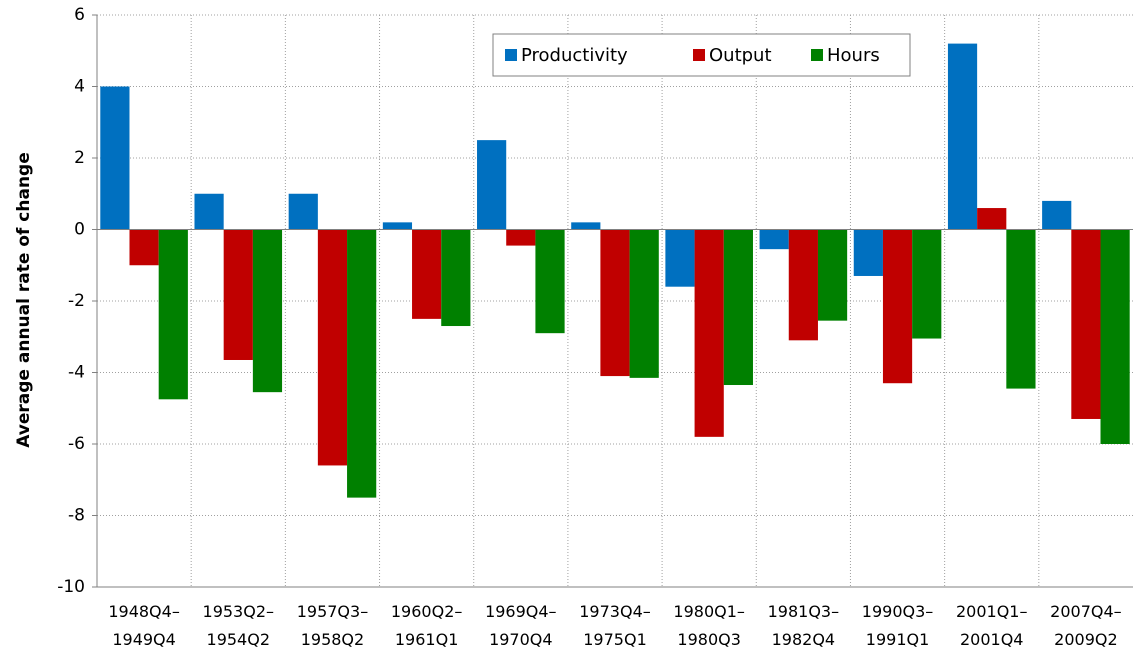 The image size is (1133, 659). What do you see at coordinates (574, 55) in the screenshot?
I see `legend-label: Productivity` at bounding box center [574, 55].